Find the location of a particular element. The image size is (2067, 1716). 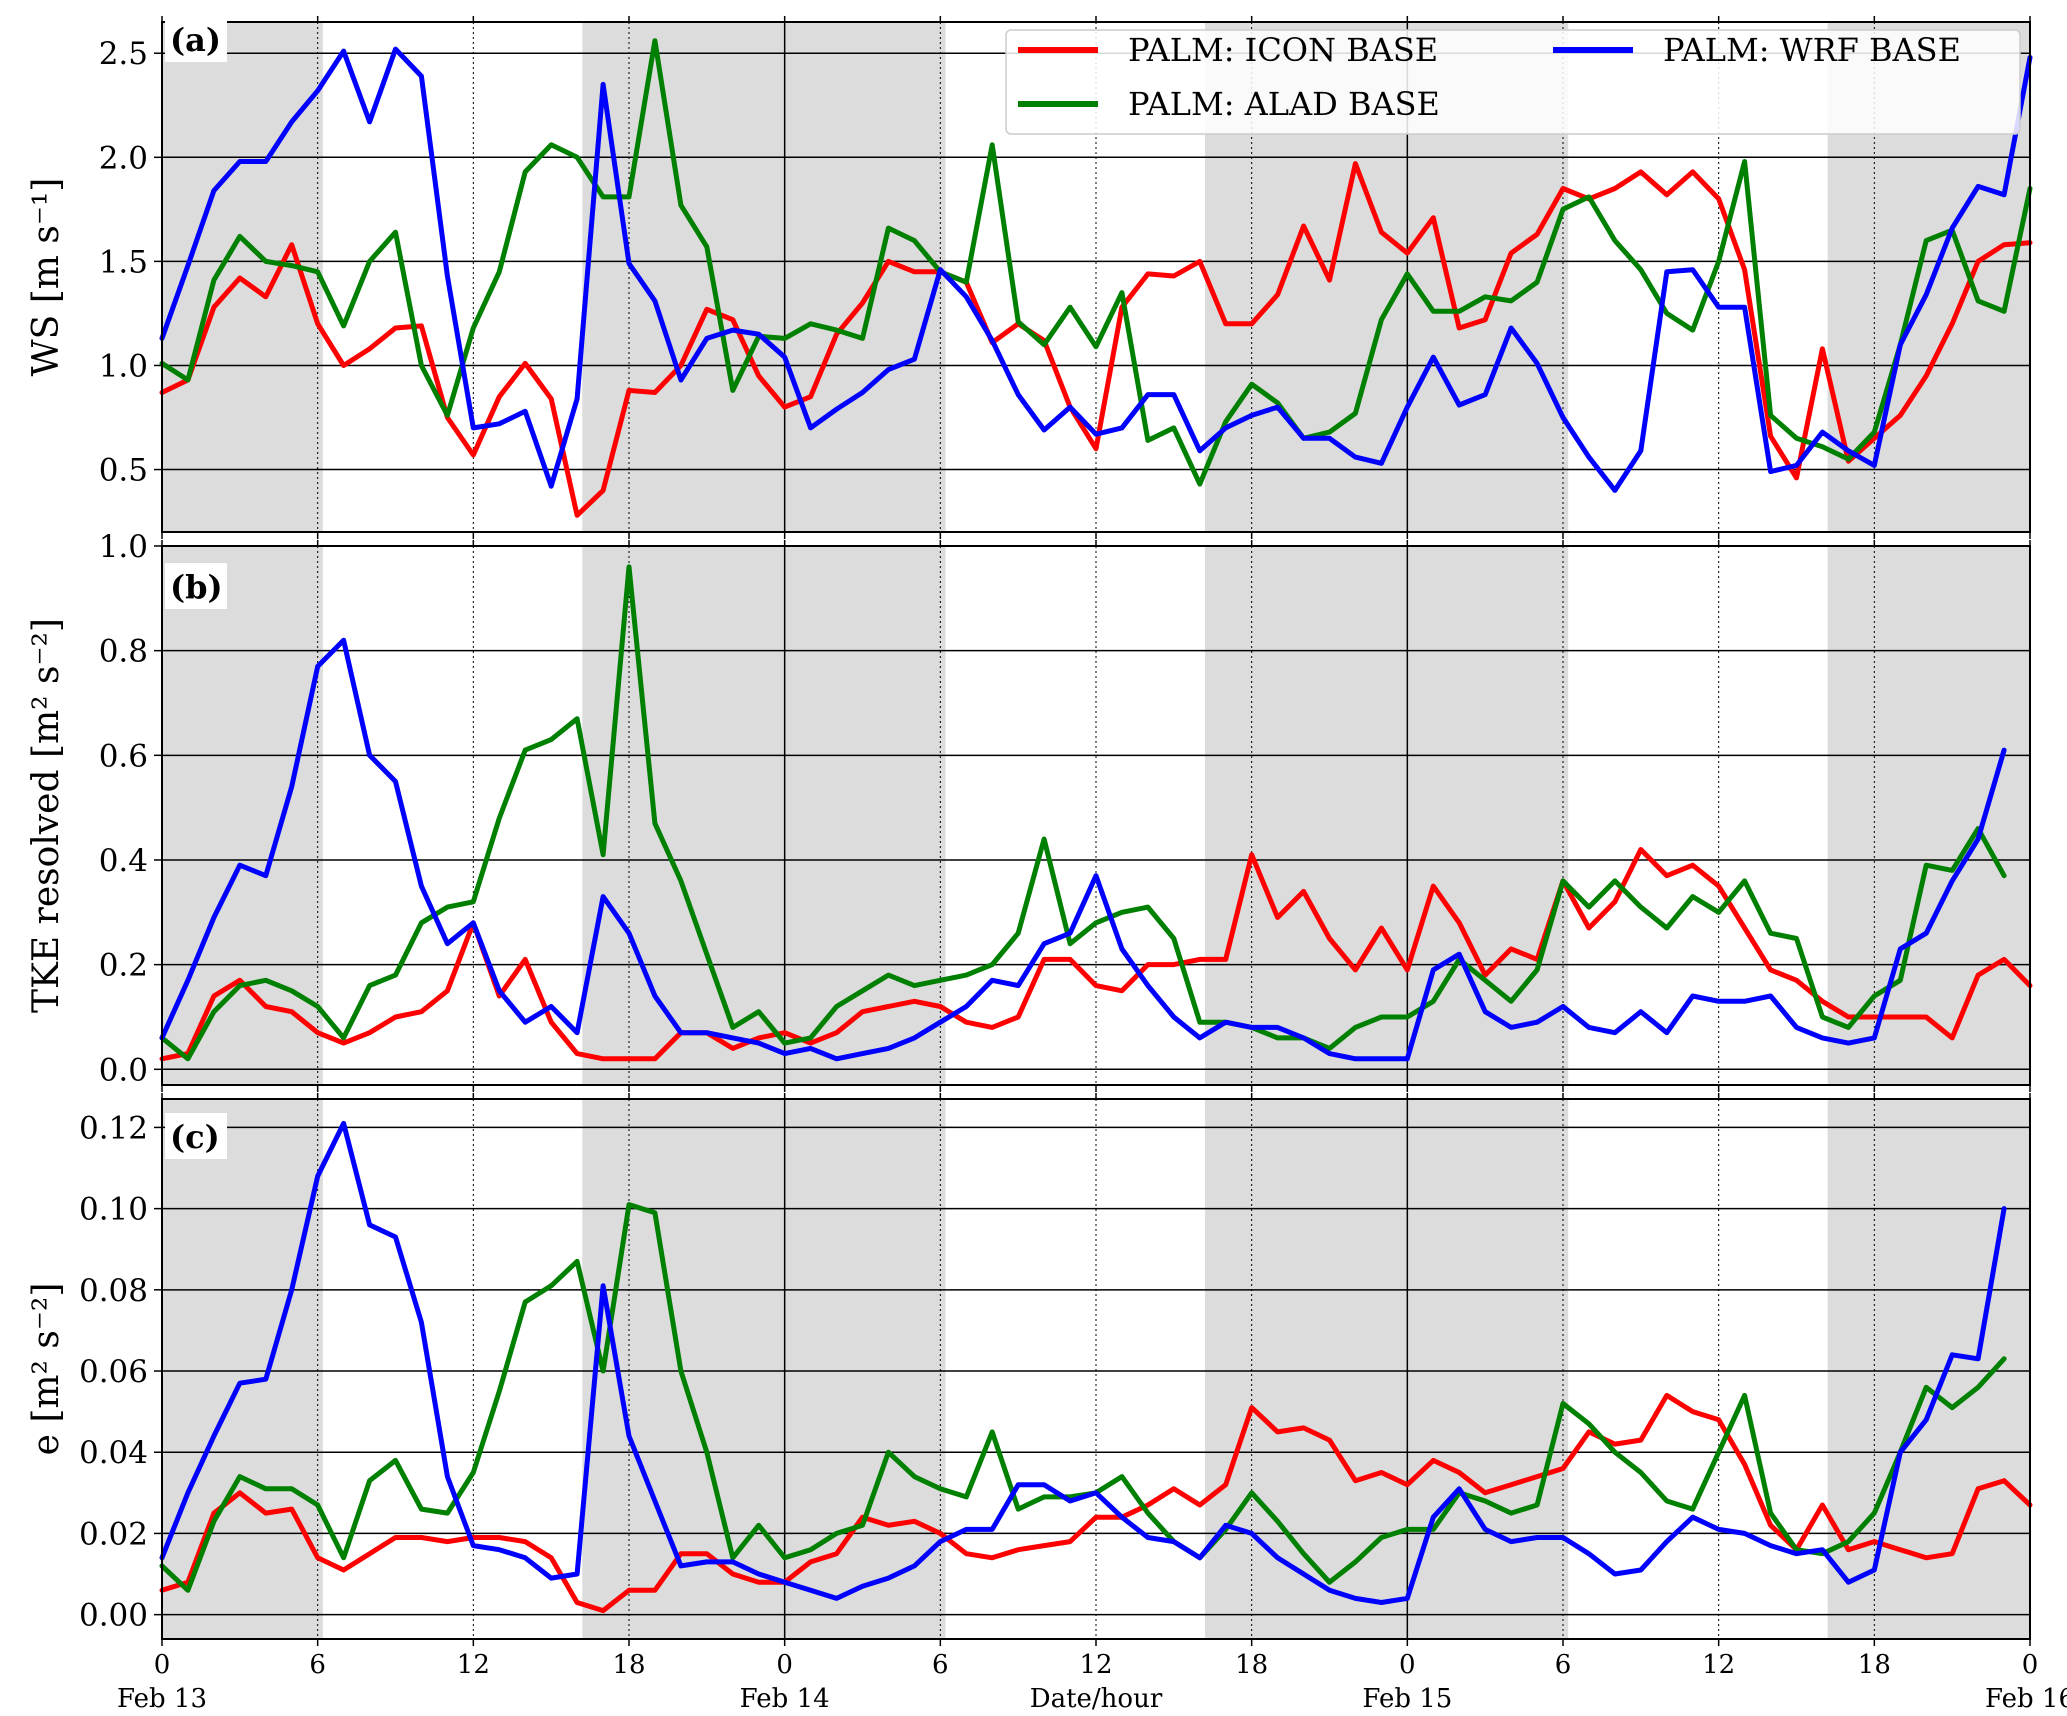

y-axis-label: TKE resolved [m² s⁻²] is located at coordinates (46, 815).